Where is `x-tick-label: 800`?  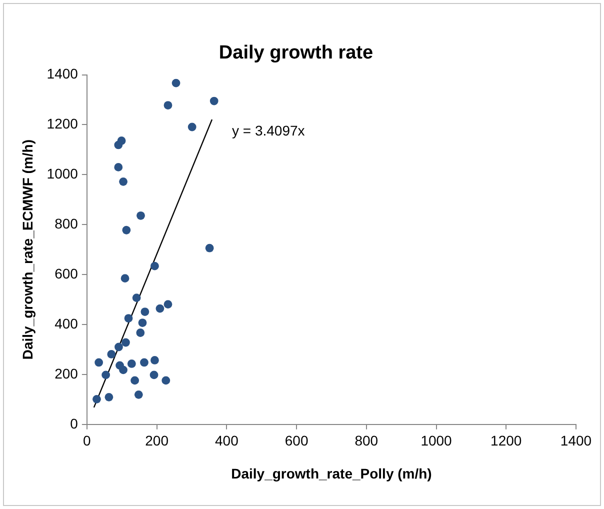
x-tick-label: 800 is located at coordinates (366, 440).